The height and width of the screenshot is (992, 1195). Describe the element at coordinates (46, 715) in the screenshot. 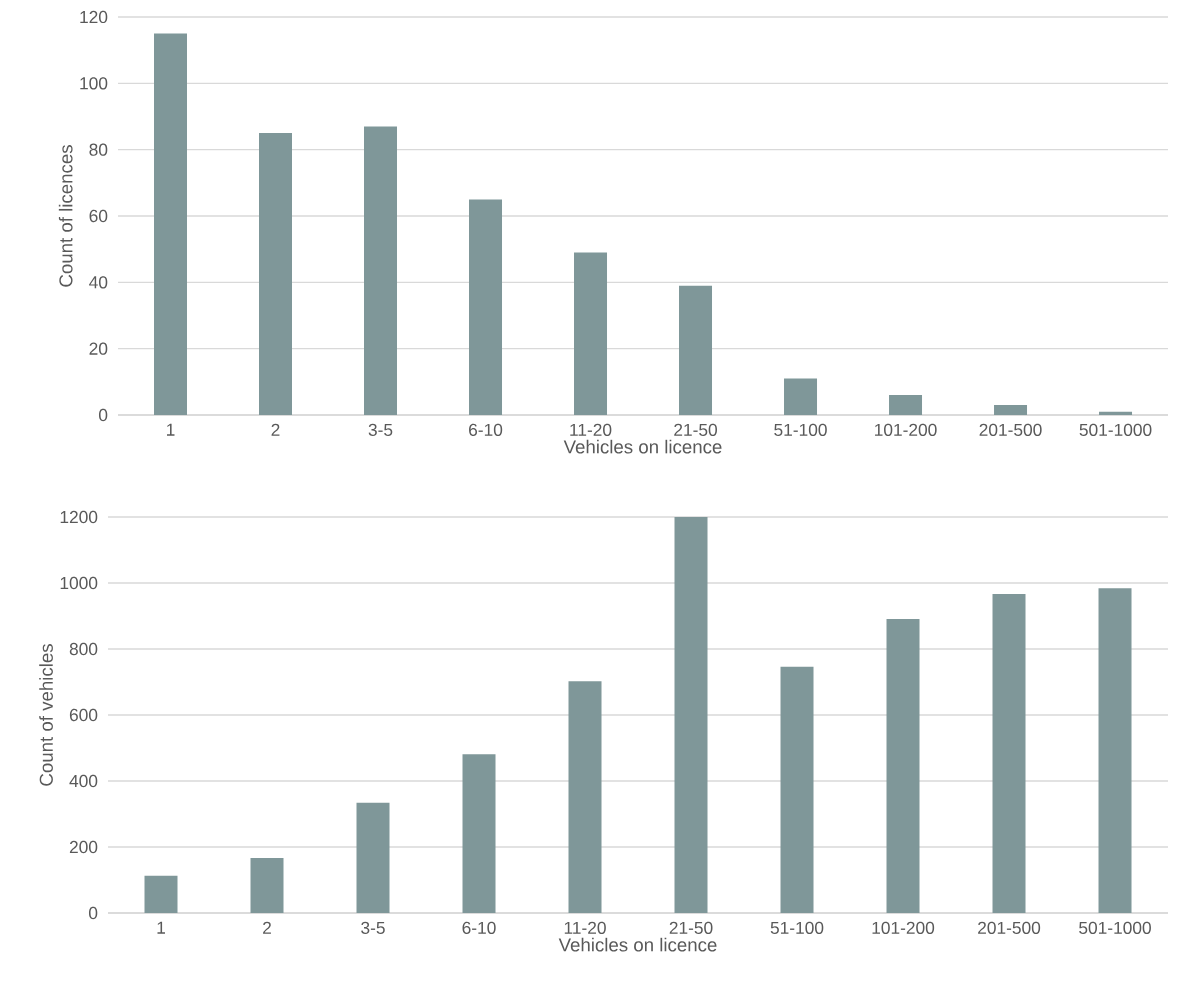

I see `y-axis-title: Count of vehicles` at that location.